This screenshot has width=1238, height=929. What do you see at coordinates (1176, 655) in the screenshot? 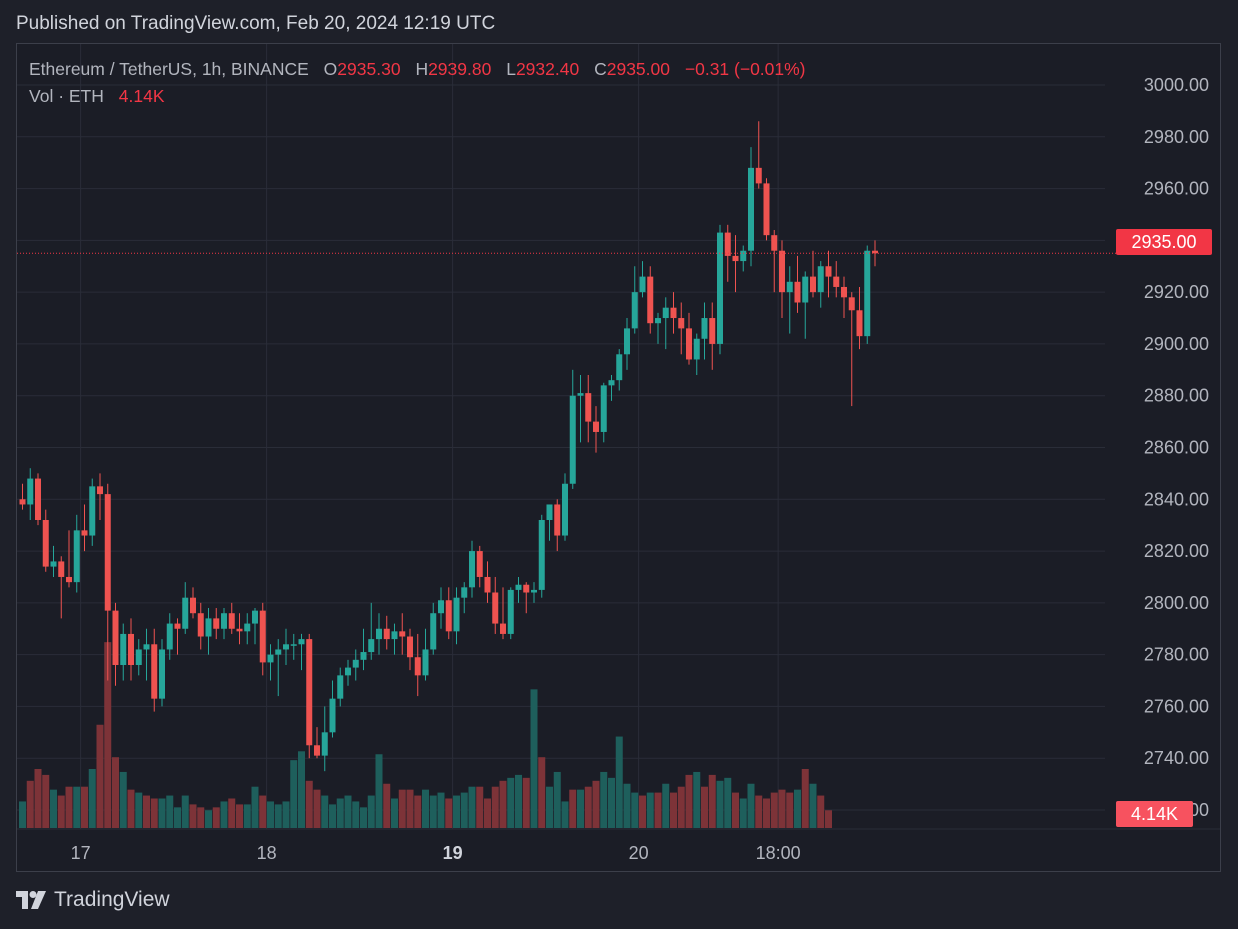
I see `y-tick-label: 2780.00` at bounding box center [1176, 655].